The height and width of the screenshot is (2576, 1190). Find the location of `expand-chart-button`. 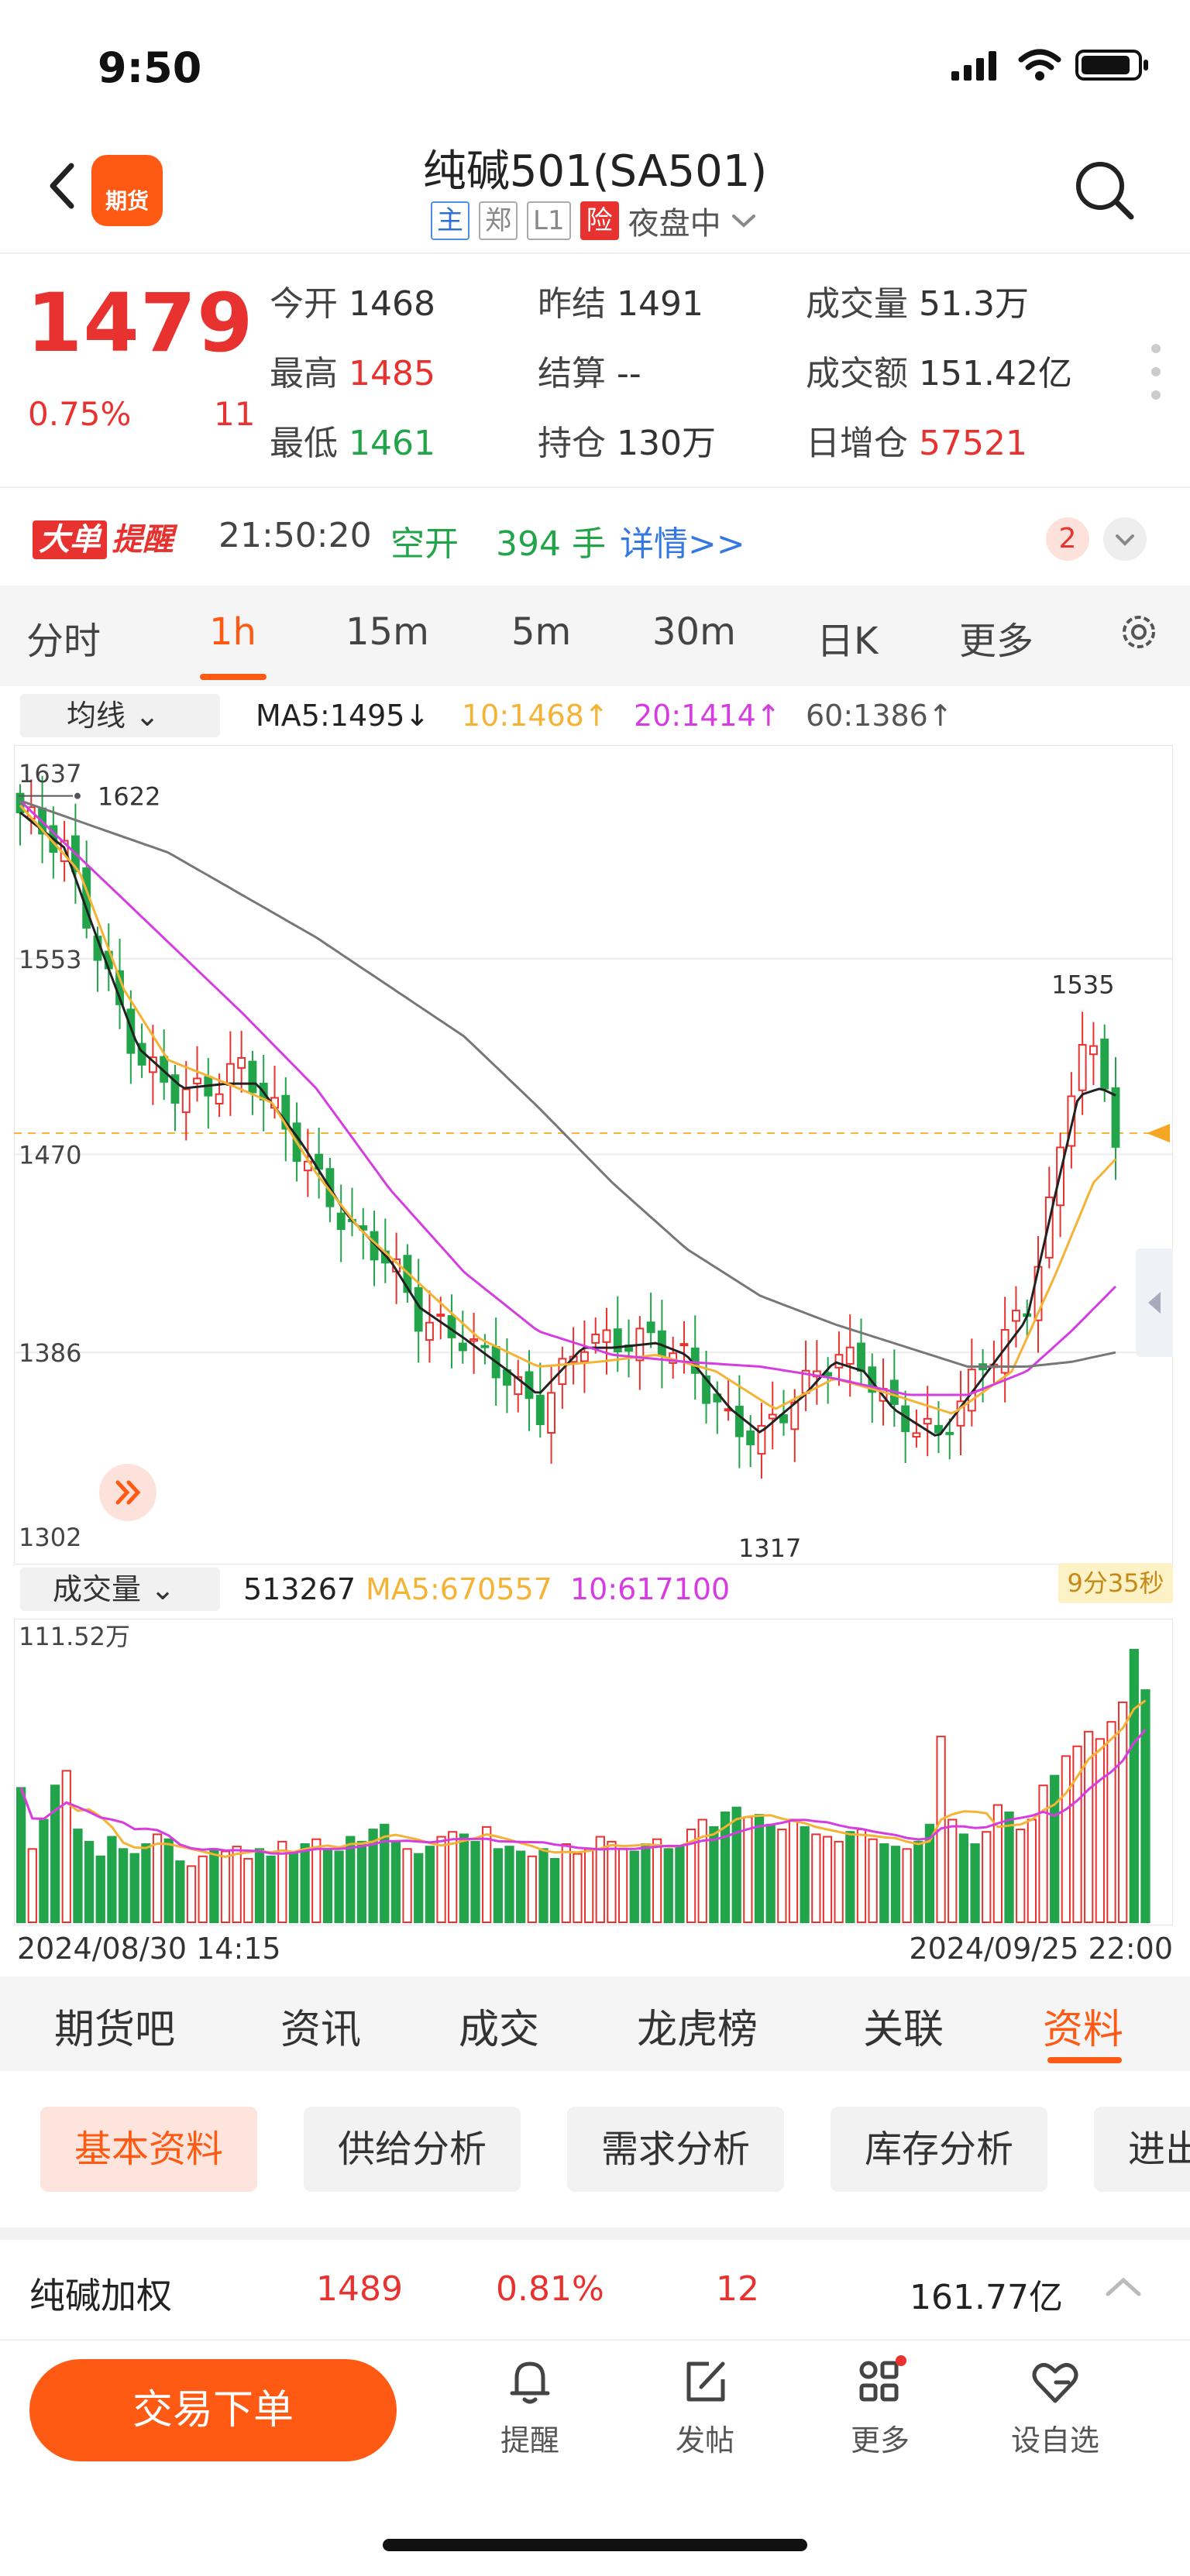

expand-chart-button is located at coordinates (128, 1492).